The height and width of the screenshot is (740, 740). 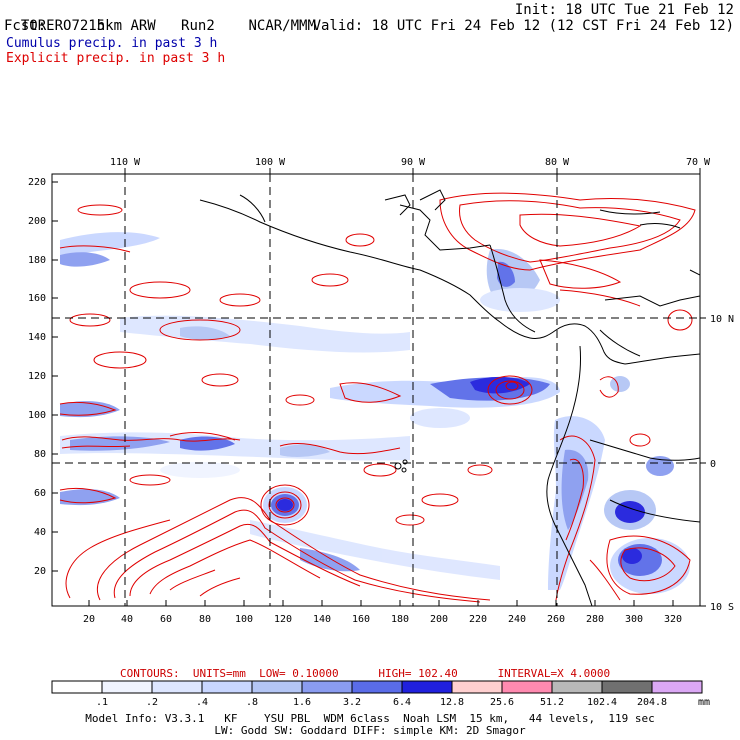 What do you see at coordinates (112, 43) in the screenshot?
I see `cumulus-legend: Cumulus precip. in past 3 h` at bounding box center [112, 43].